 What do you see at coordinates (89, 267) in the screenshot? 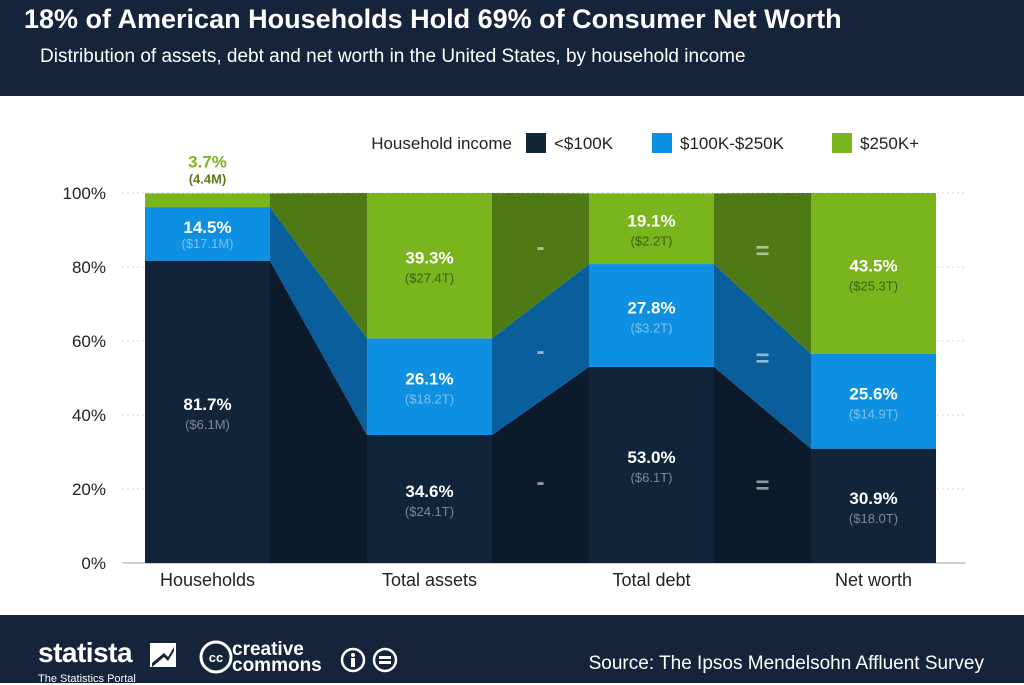
I see `y-tick-label: 80%` at bounding box center [89, 267].